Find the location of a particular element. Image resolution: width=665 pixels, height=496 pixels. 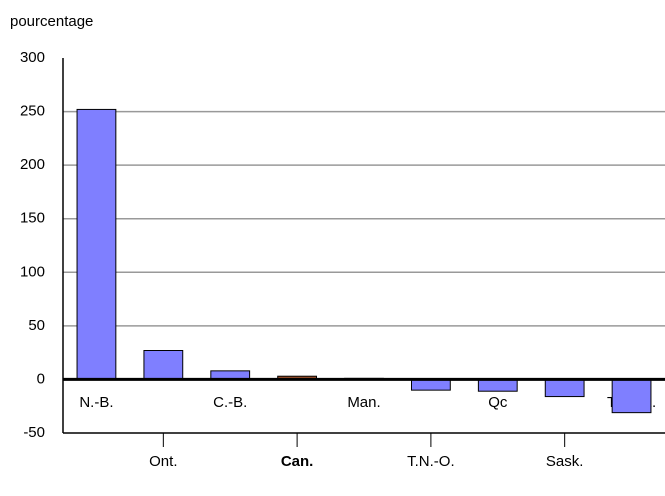

x-tick-label: T.N.-O. is located at coordinates (431, 461).